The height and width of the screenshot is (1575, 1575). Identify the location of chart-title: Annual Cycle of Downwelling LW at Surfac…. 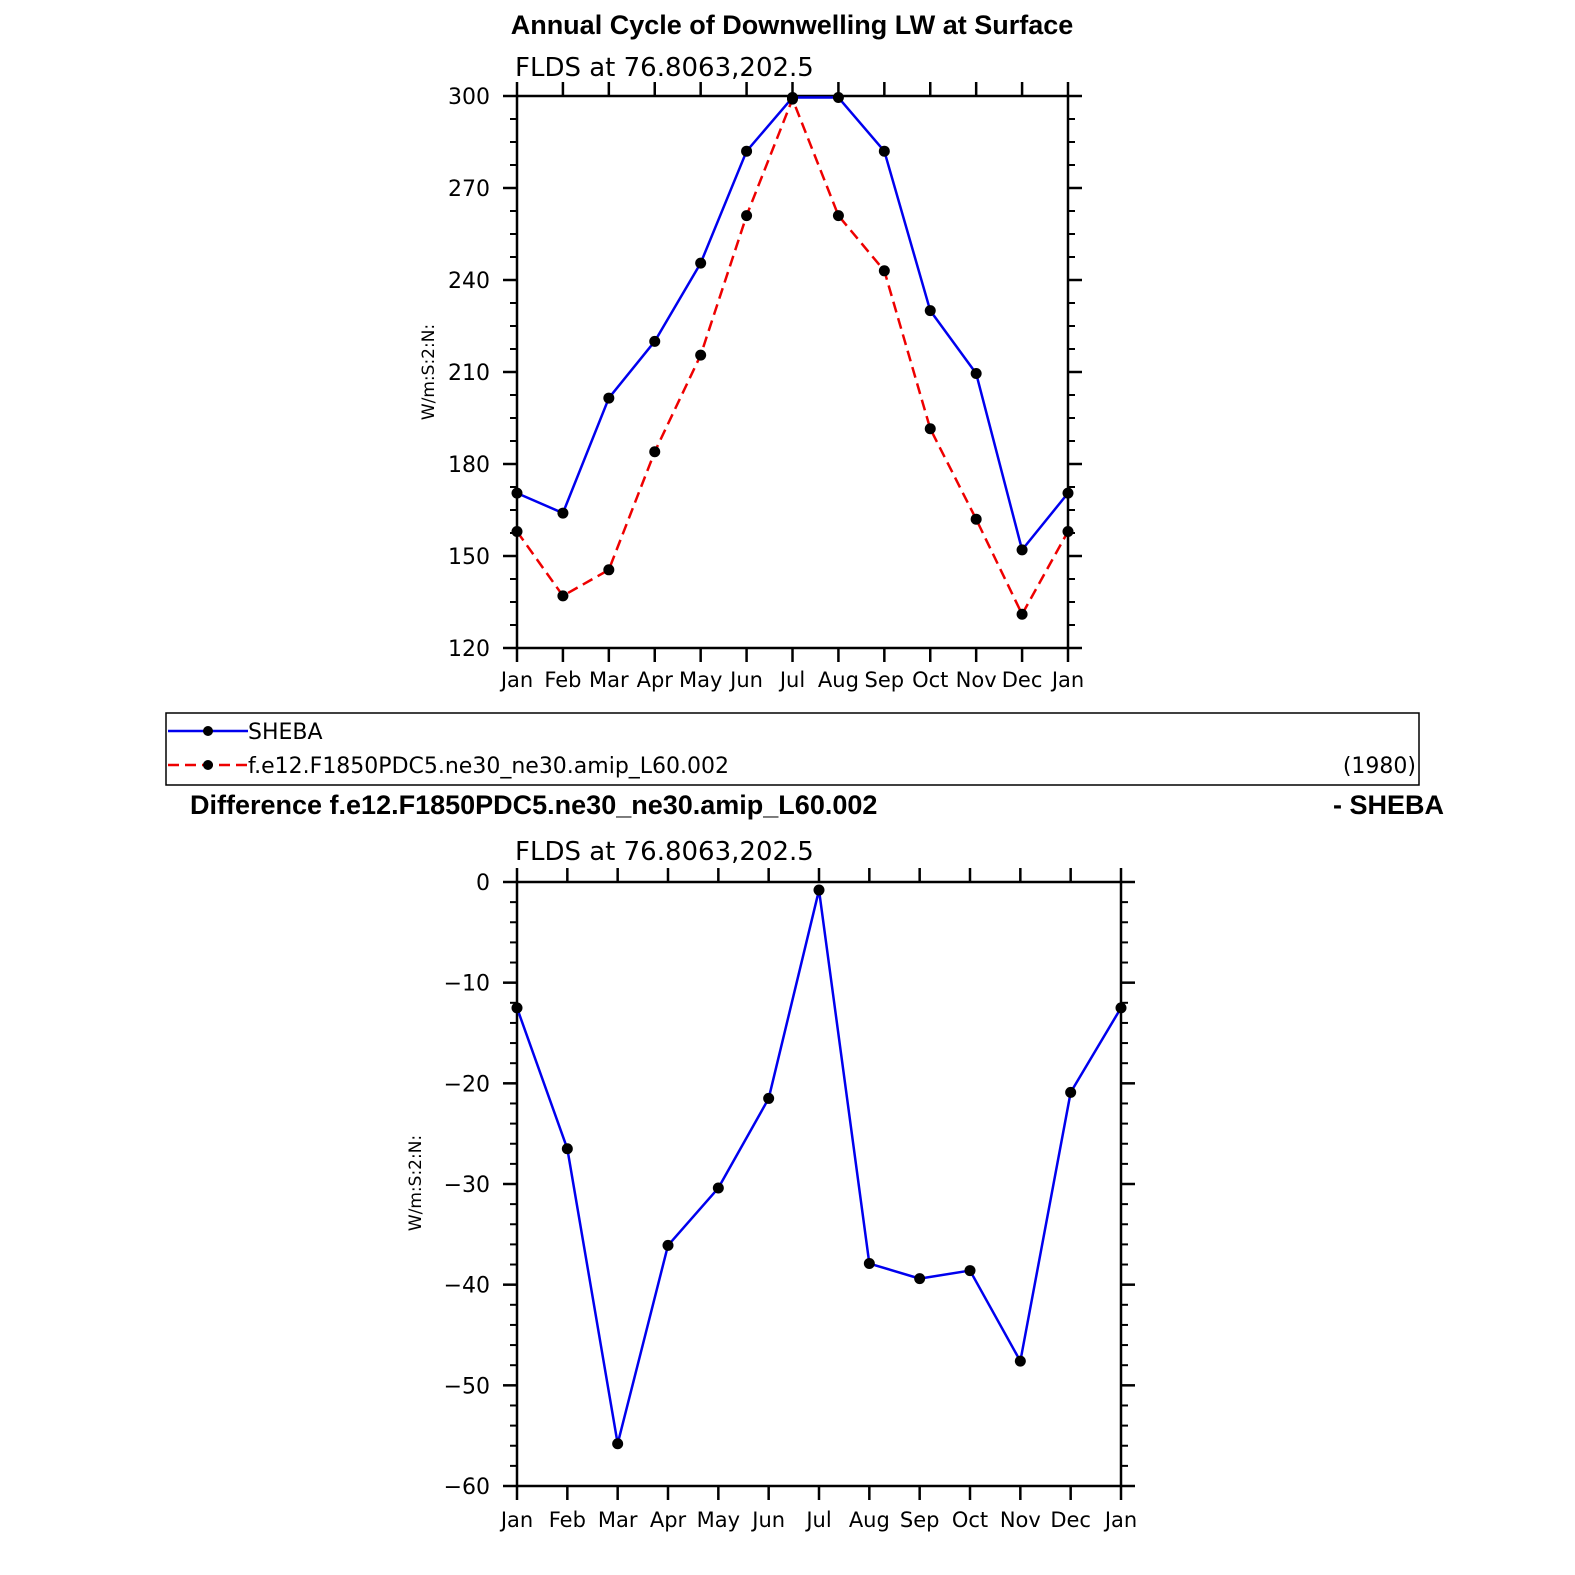
(792, 25).